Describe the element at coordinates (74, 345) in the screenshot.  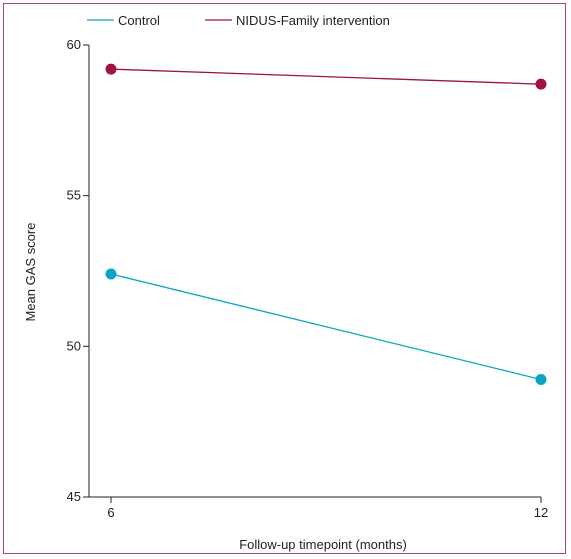
I see `y-tick-label: 50` at that location.